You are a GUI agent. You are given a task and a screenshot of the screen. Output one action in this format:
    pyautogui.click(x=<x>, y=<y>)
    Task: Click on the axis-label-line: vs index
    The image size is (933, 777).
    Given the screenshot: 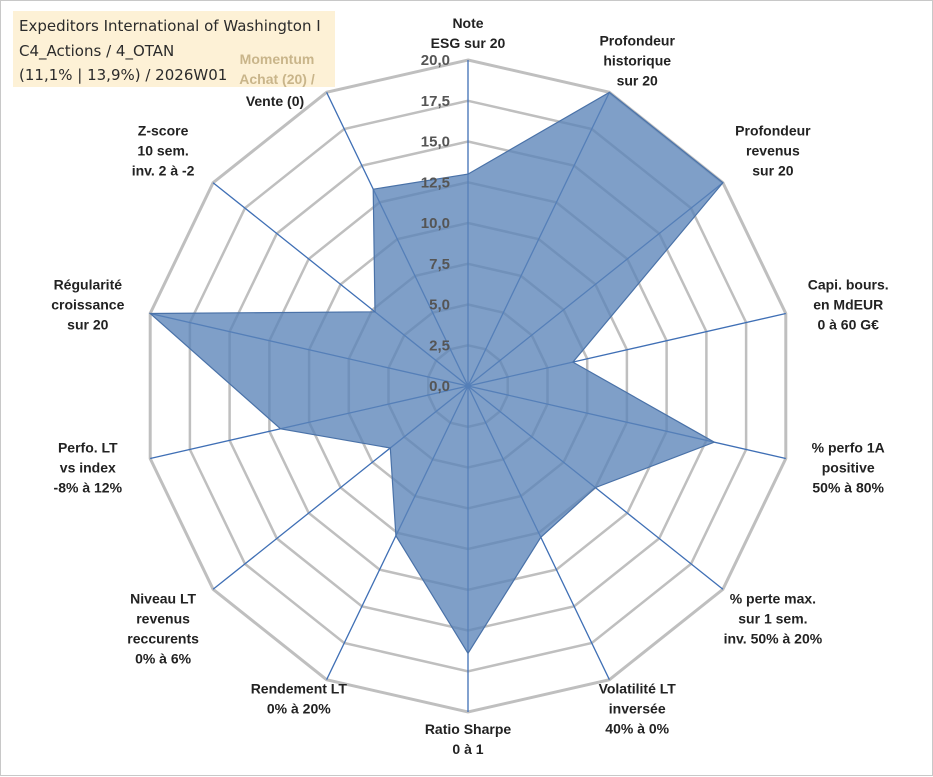 What is the action you would take?
    pyautogui.click(x=88, y=467)
    